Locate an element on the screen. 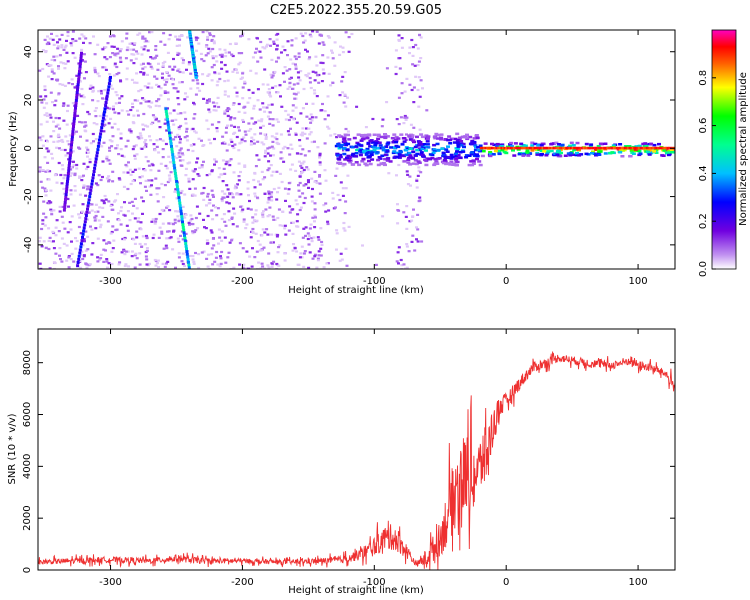  y-tick-label: 6000 is located at coordinates (27, 414).